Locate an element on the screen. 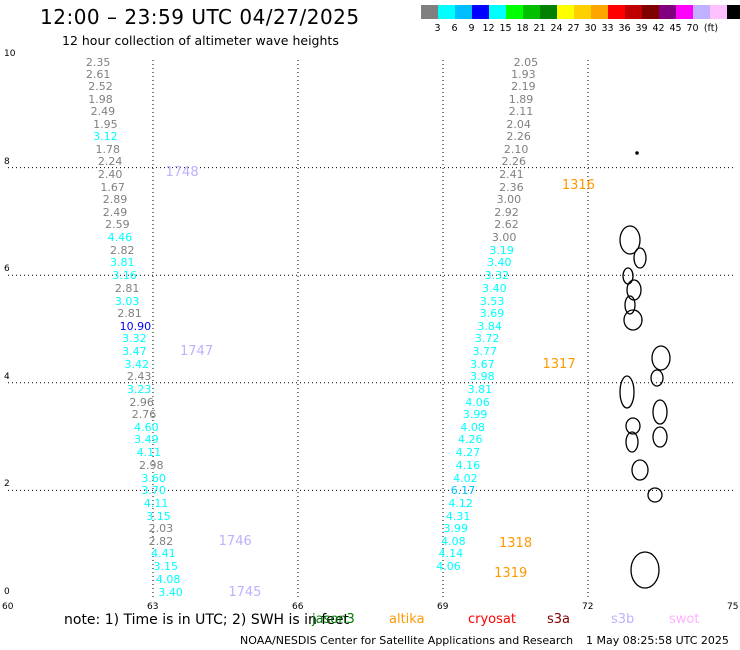 This screenshot has height=650, width=740. legend-tick-label: 36 is located at coordinates (624, 28).